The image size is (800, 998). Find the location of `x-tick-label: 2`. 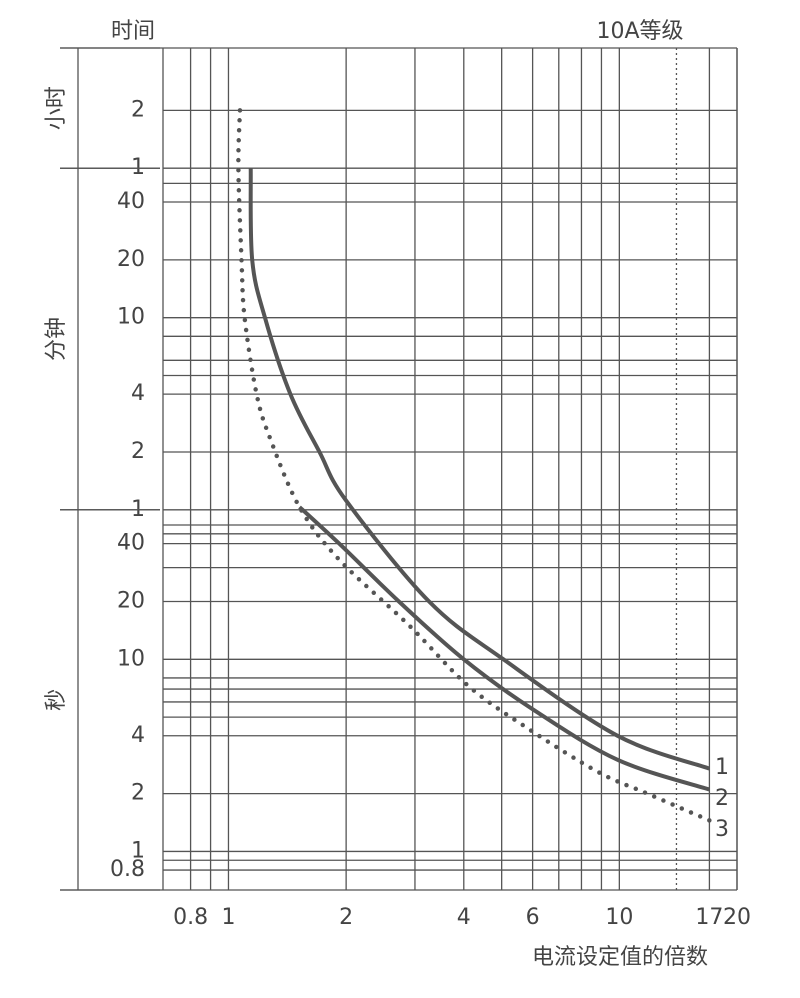

x-tick-label: 2 is located at coordinates (346, 917).